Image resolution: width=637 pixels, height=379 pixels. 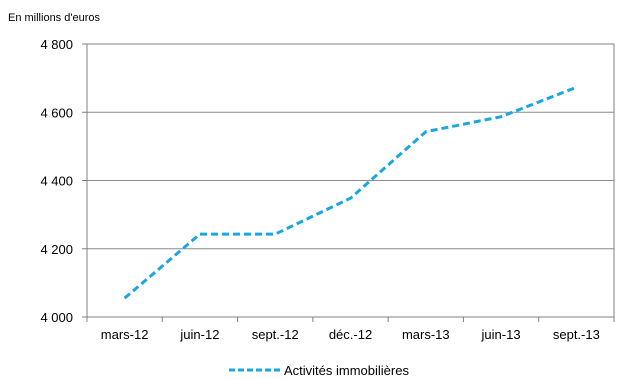 I want to click on legend: Activités immobilières, so click(x=319, y=370).